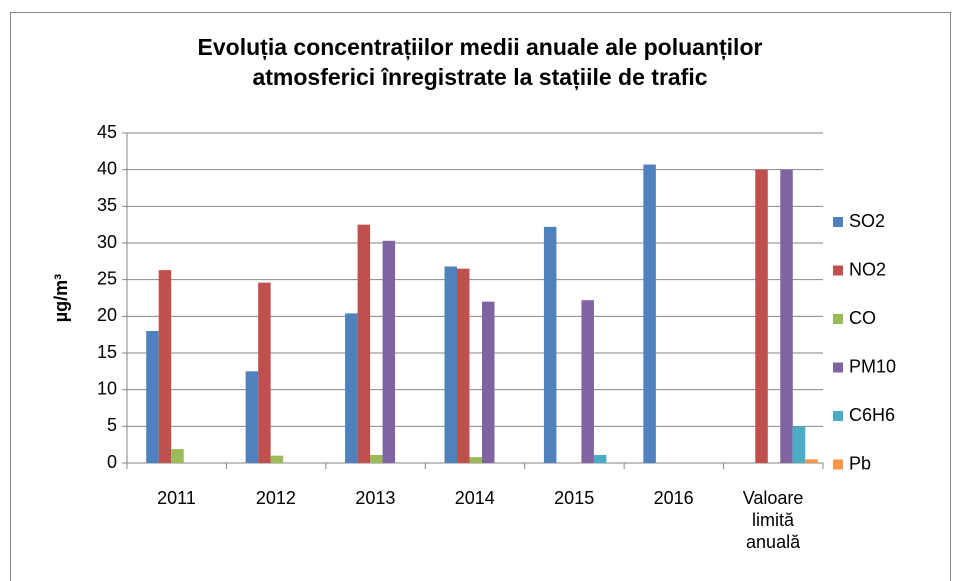 The image size is (959, 581). I want to click on y-axis-label: µg/m³, so click(61, 298).